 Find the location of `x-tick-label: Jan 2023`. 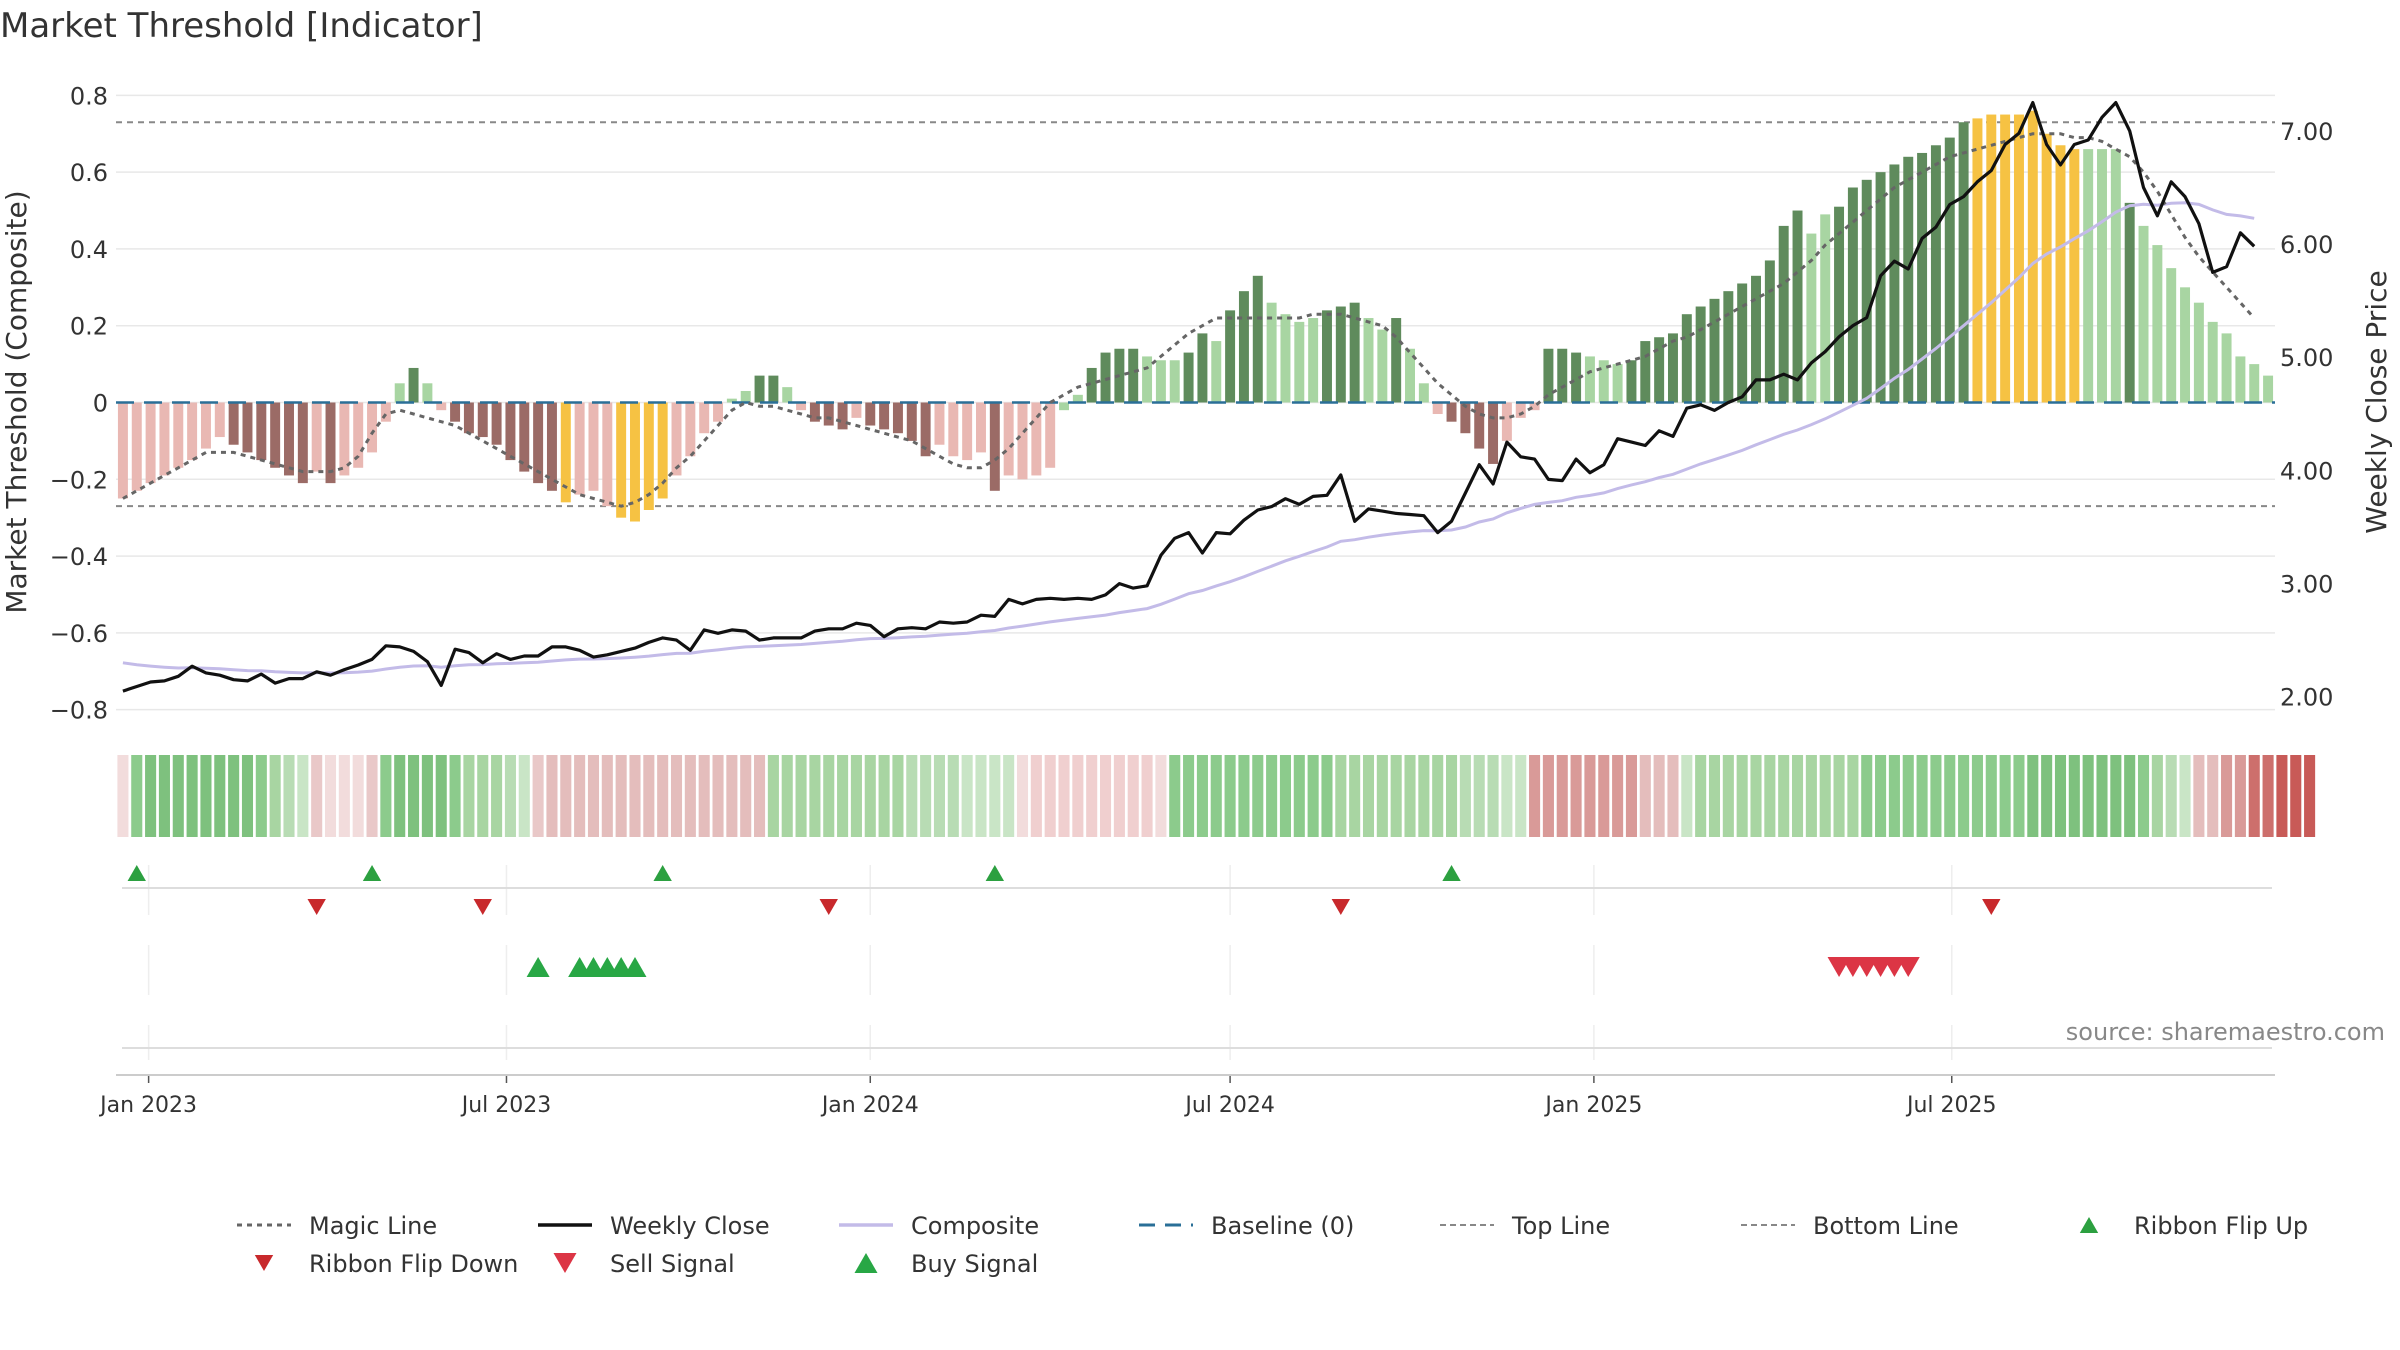

x-tick-label: Jan 2023 is located at coordinates (147, 1105).